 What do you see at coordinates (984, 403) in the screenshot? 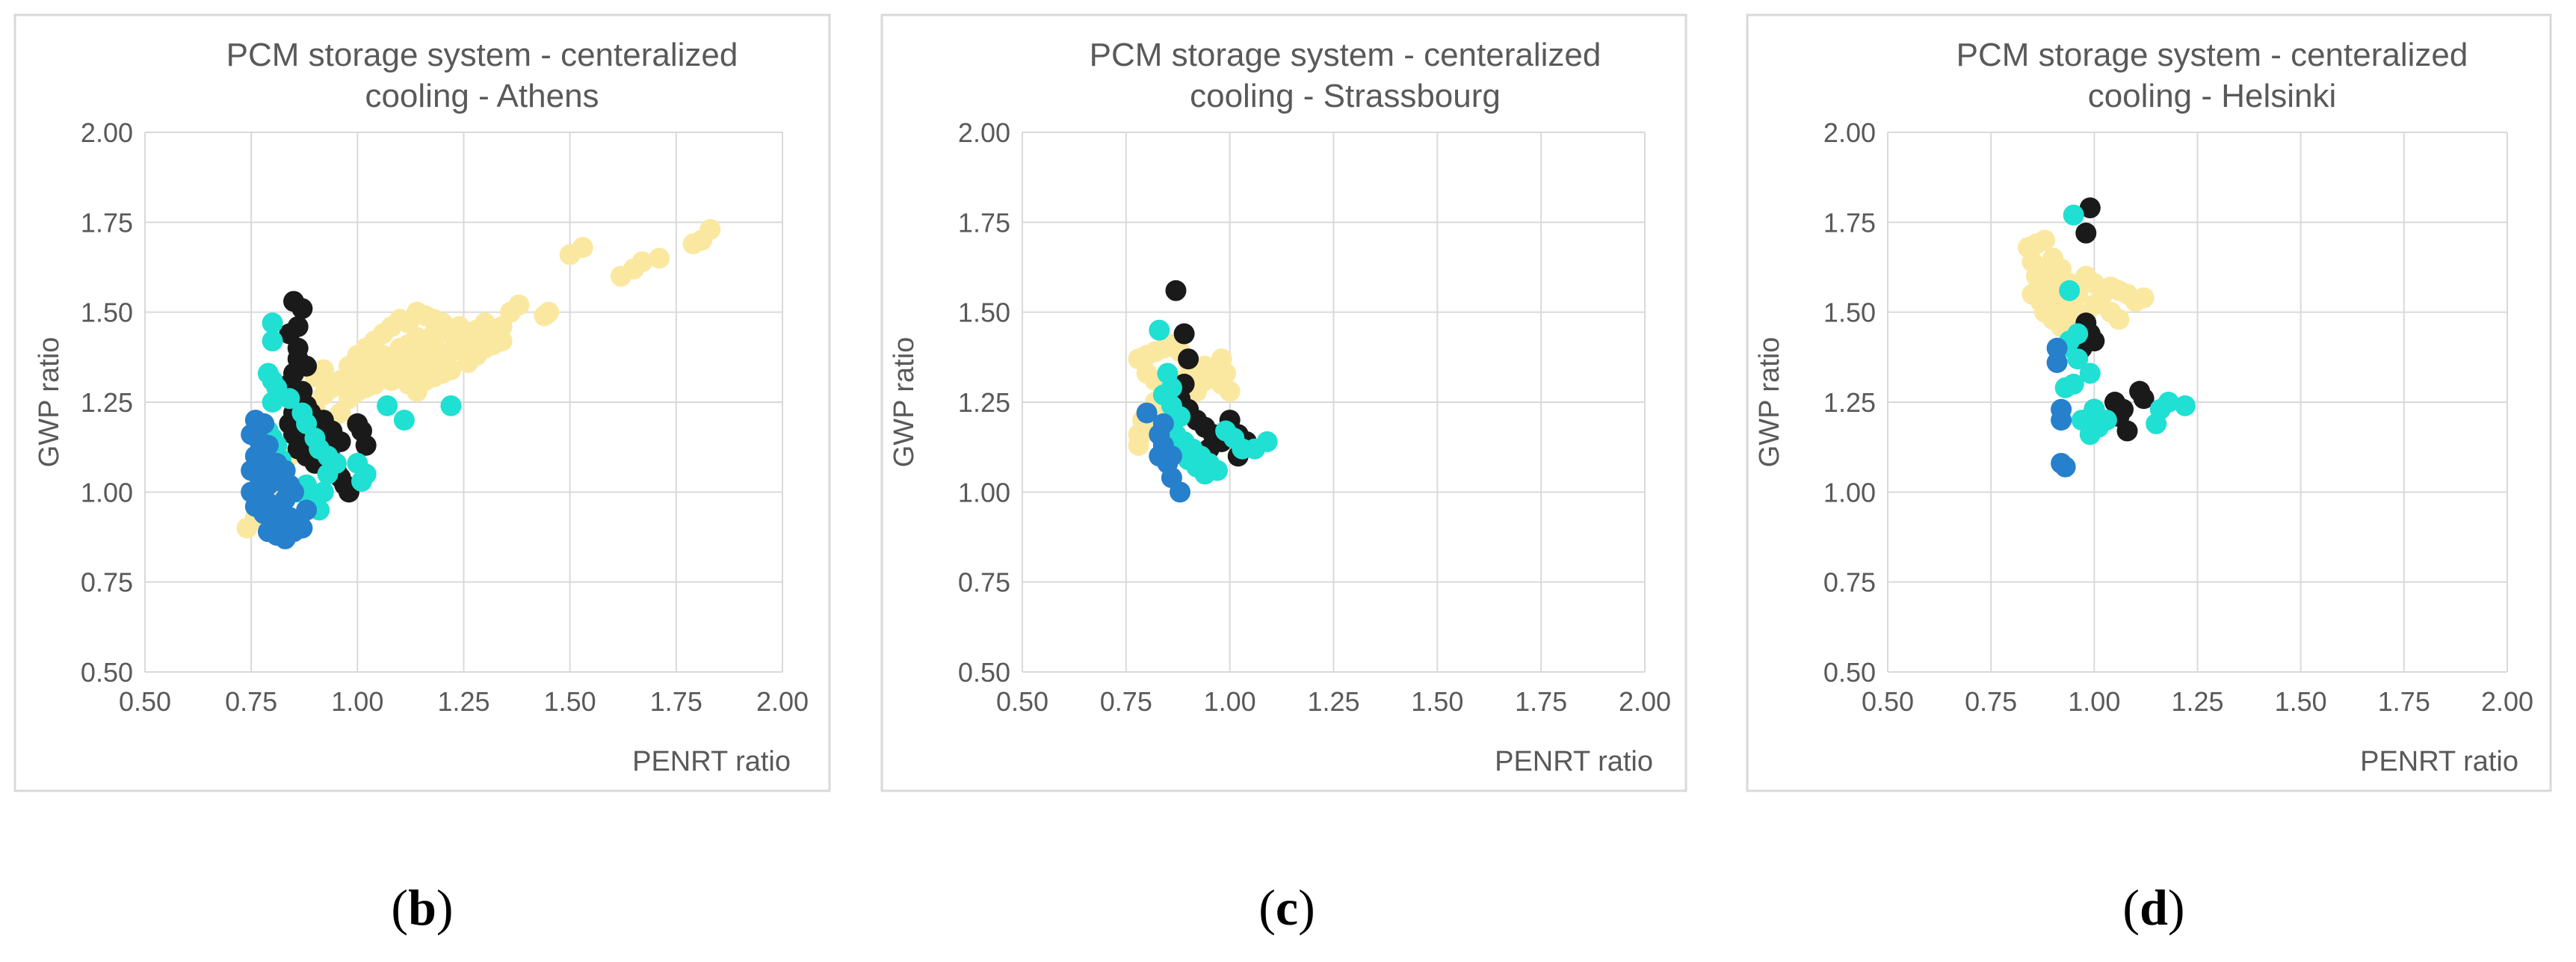
I see `y-tick-label-c: 1.25` at bounding box center [984, 403].